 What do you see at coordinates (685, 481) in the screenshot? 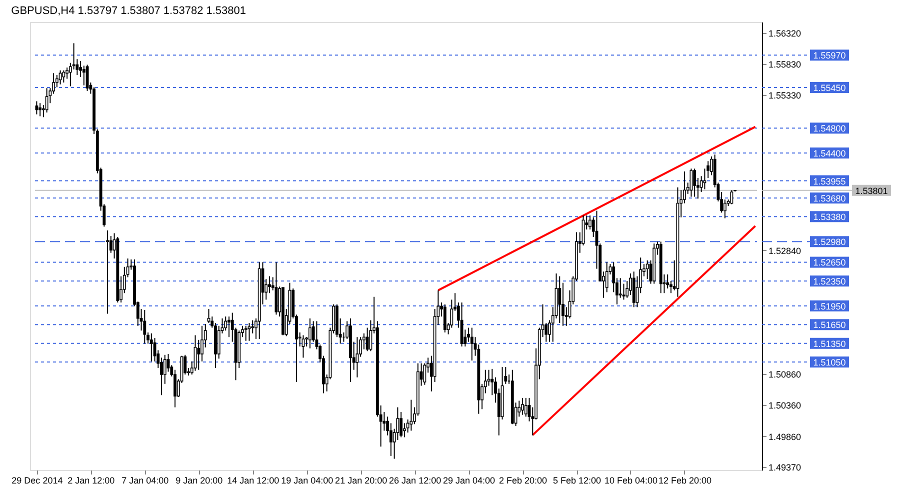
I see `x-tick-label: 12 Feb 20:00` at bounding box center [685, 481].